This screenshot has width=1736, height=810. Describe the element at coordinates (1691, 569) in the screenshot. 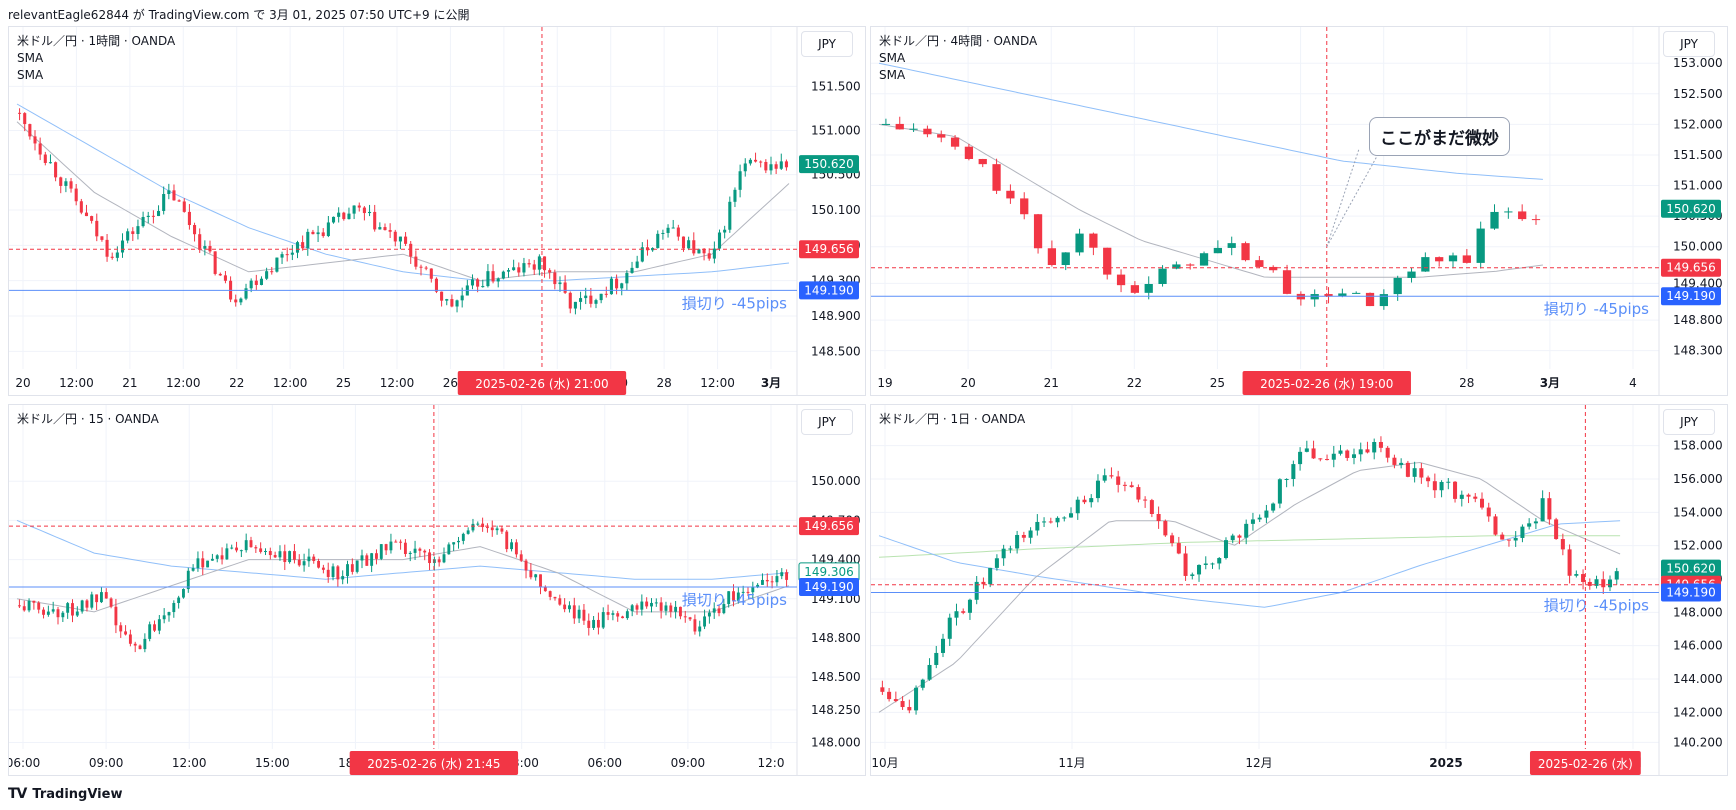

I see `price-badge-label: 150.620` at that location.